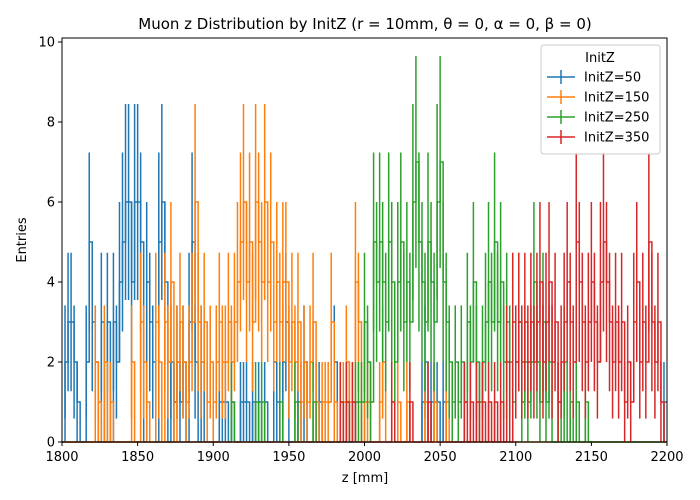 Image resolution: width=700 pixels, height=500 pixels. I want to click on y-axis-label: Entries, so click(22, 240).